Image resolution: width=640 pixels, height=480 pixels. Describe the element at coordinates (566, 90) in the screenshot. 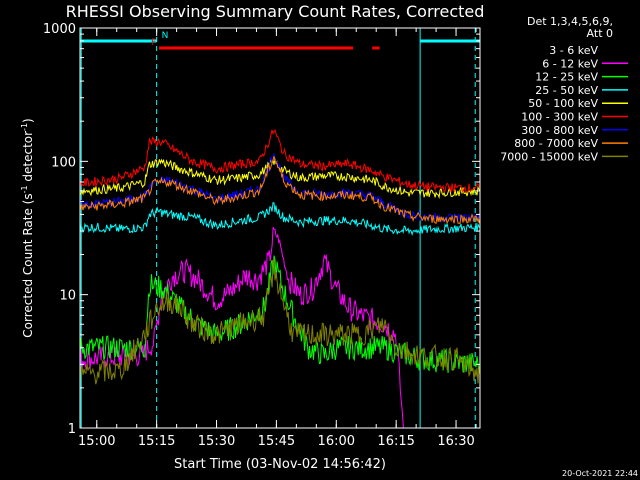

I see `legend-label-3: 25 - 50 keV` at that location.